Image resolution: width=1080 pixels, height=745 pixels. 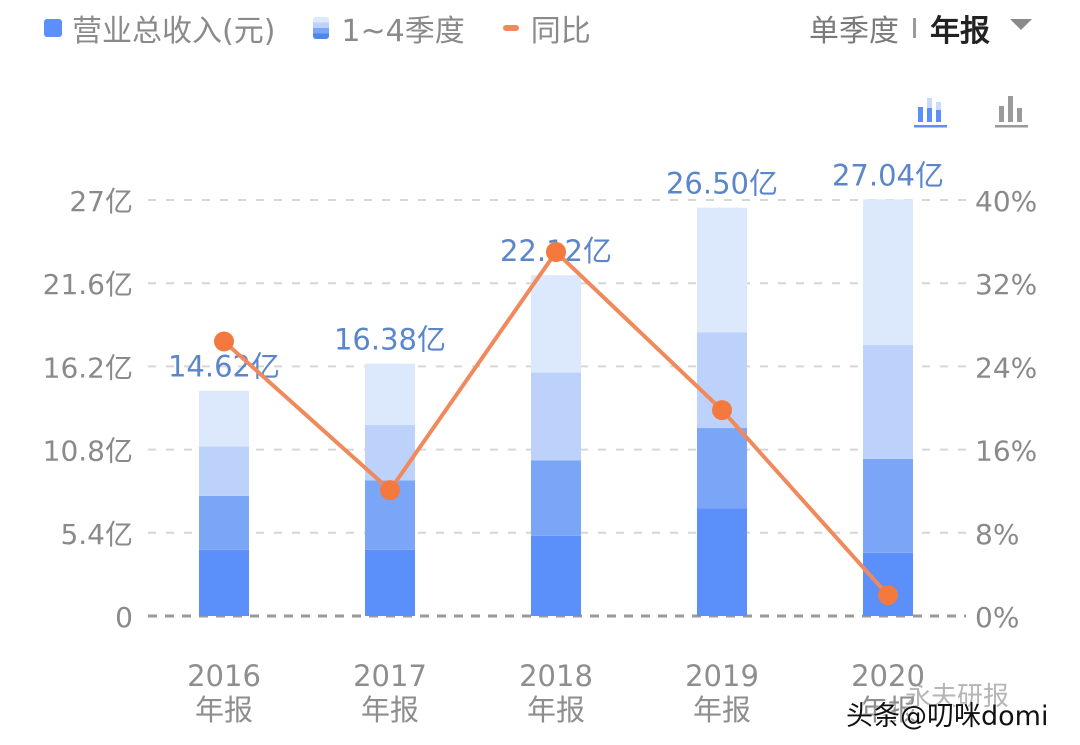 What do you see at coordinates (957, 697) in the screenshot?
I see `watermark-secondary: 永夫研报` at bounding box center [957, 697].